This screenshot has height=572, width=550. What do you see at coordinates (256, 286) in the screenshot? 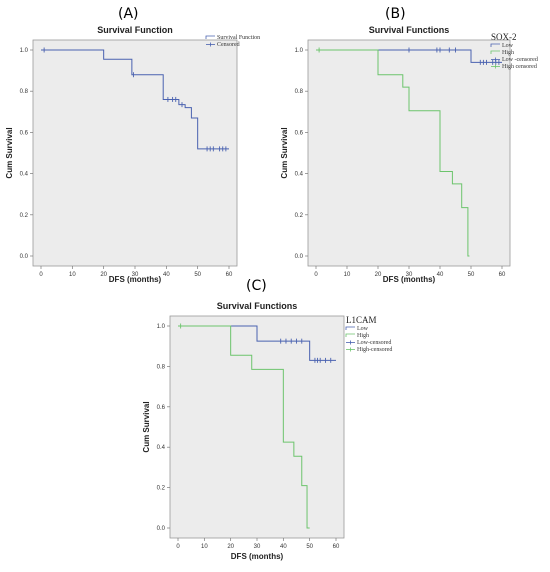
I see `panel-label-c: (C)` at bounding box center [256, 286].